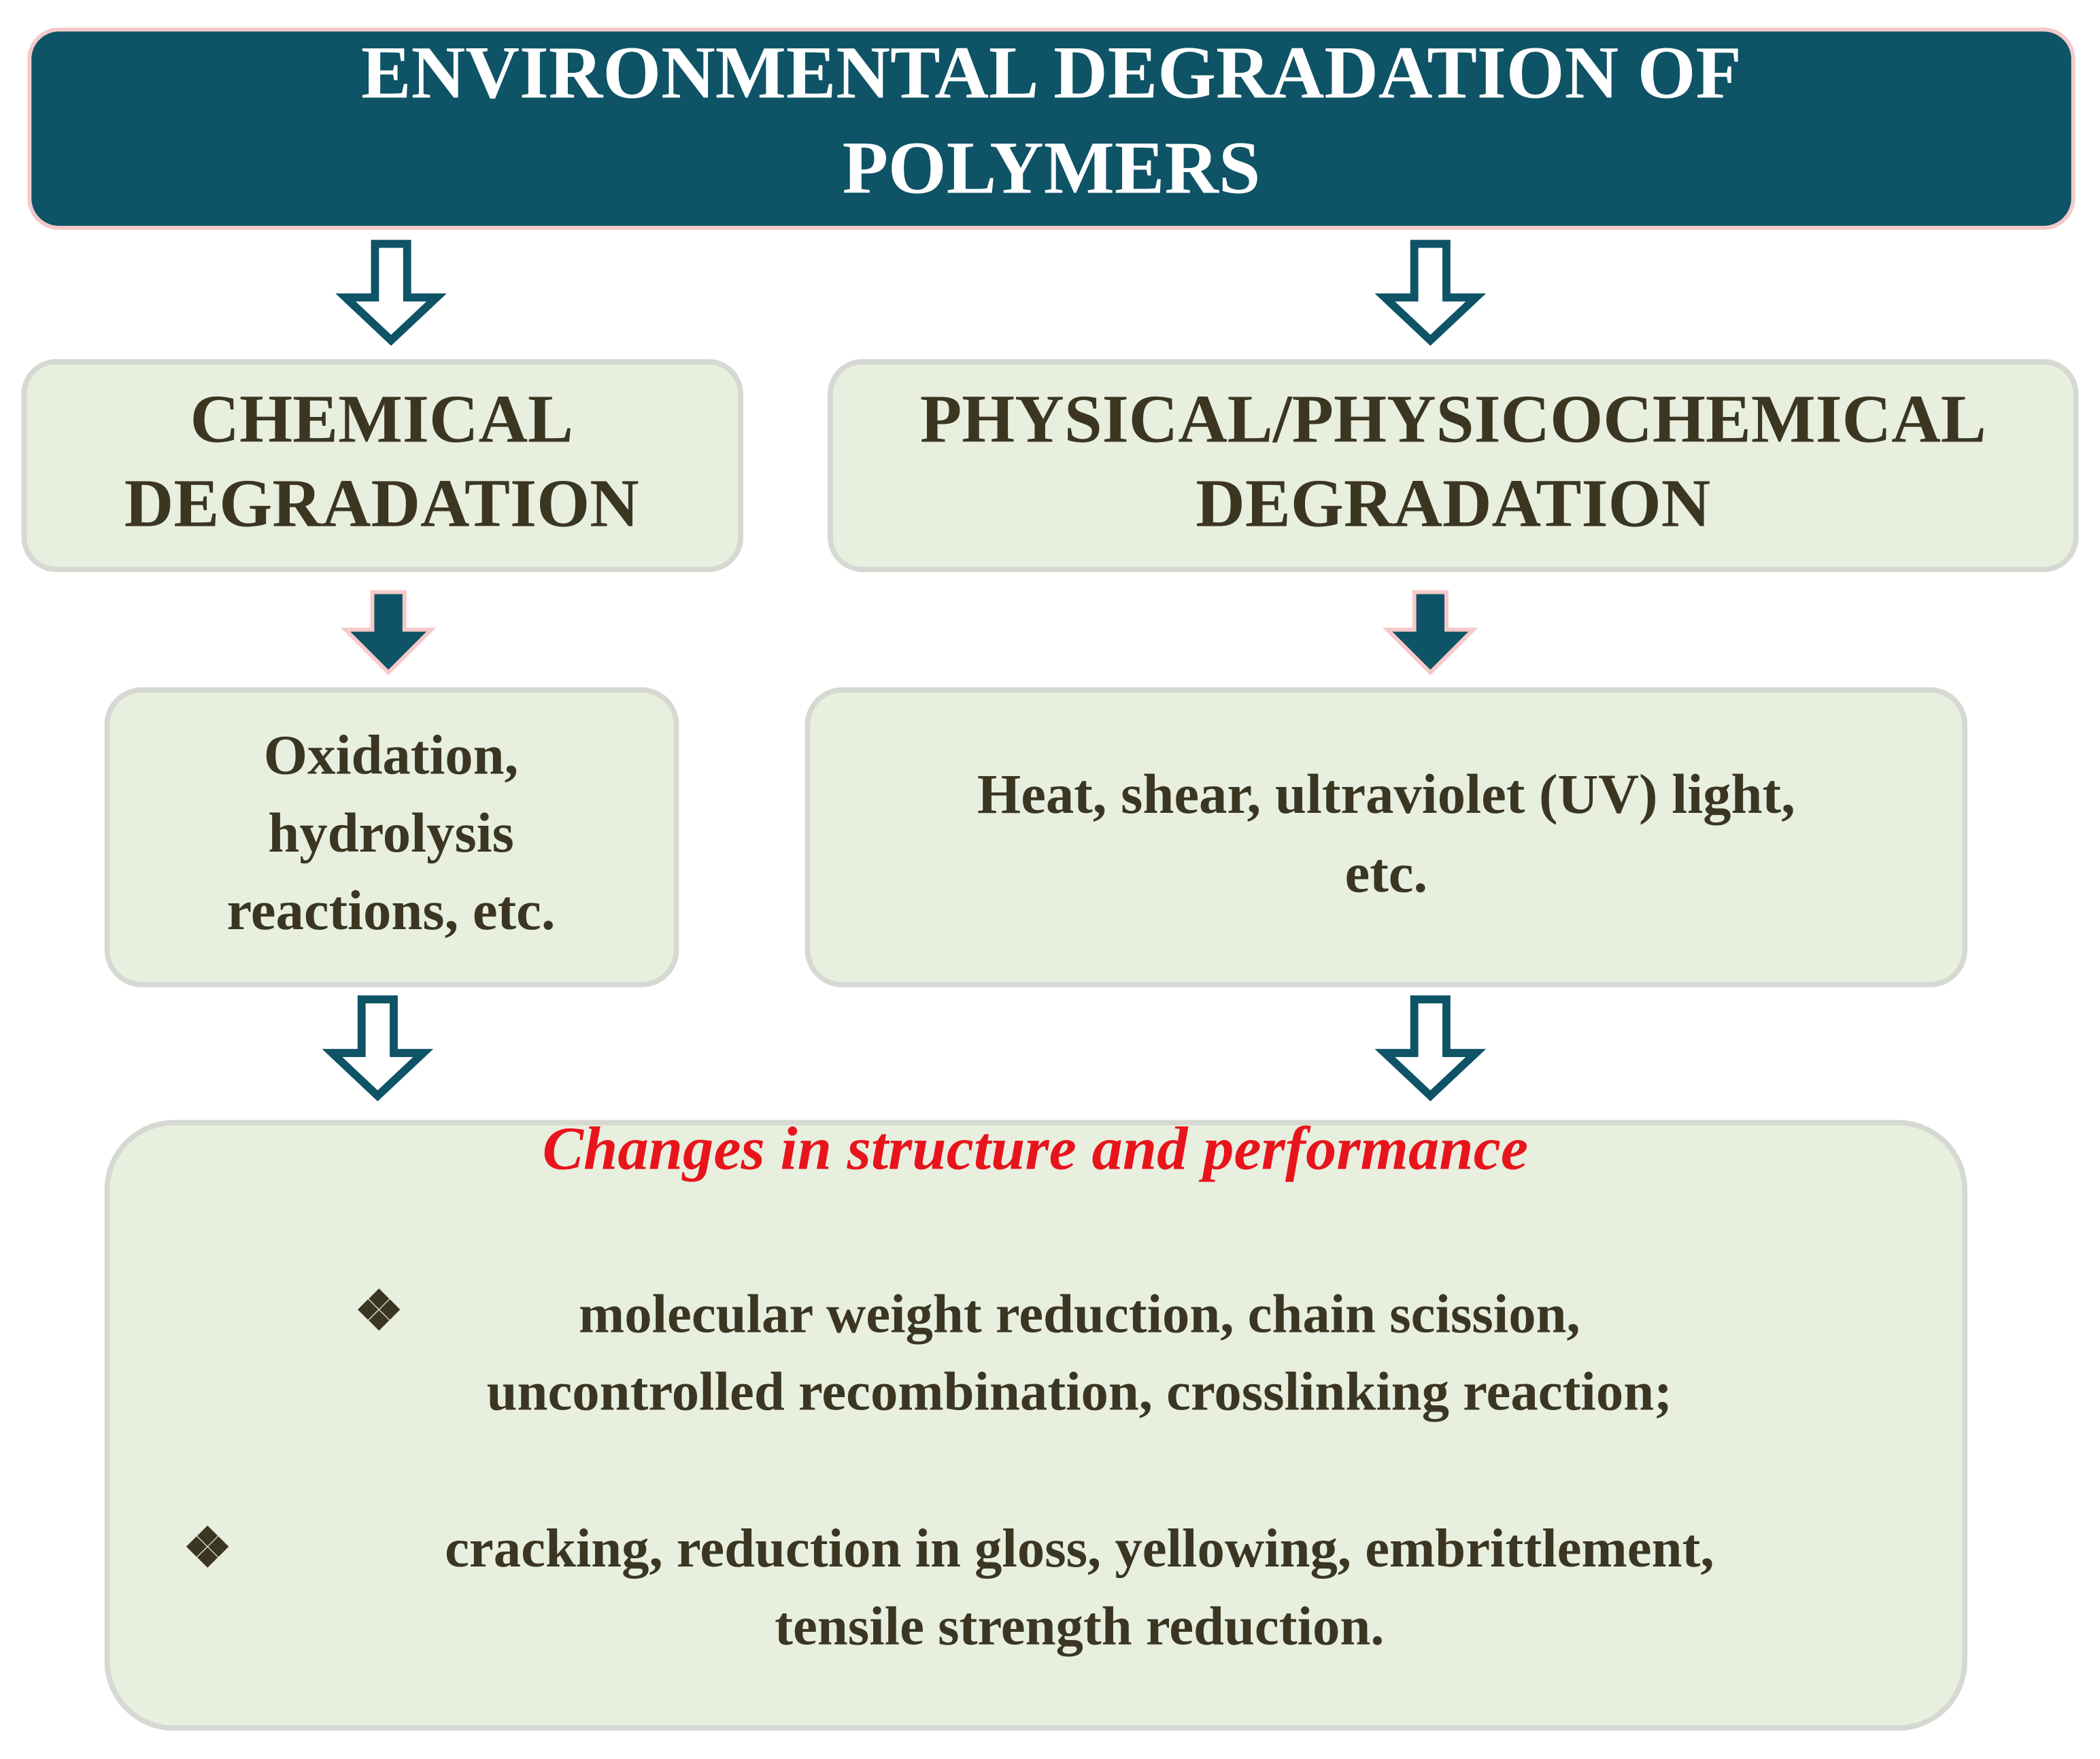 This screenshot has width=2100, height=1759. I want to click on heading-line: PHYSICAL/PHYSICOCHEMICAL, so click(1453, 419).